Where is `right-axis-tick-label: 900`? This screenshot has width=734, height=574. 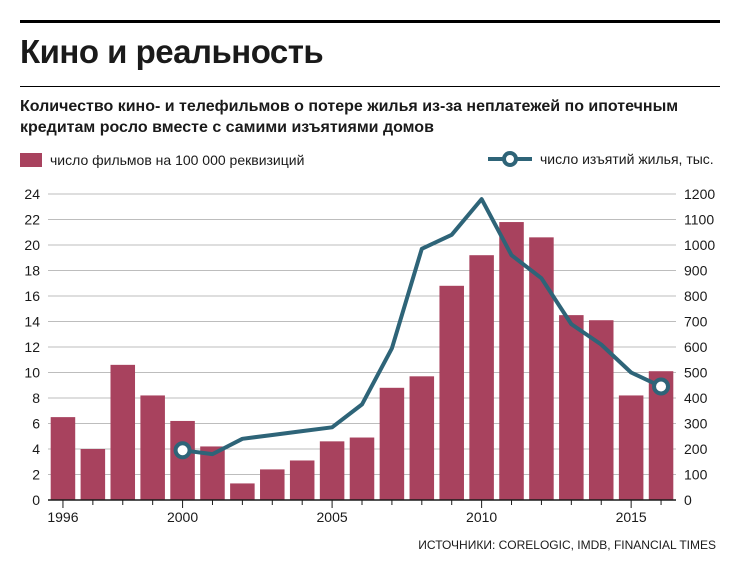
right-axis-tick-label: 900 is located at coordinates (696, 271).